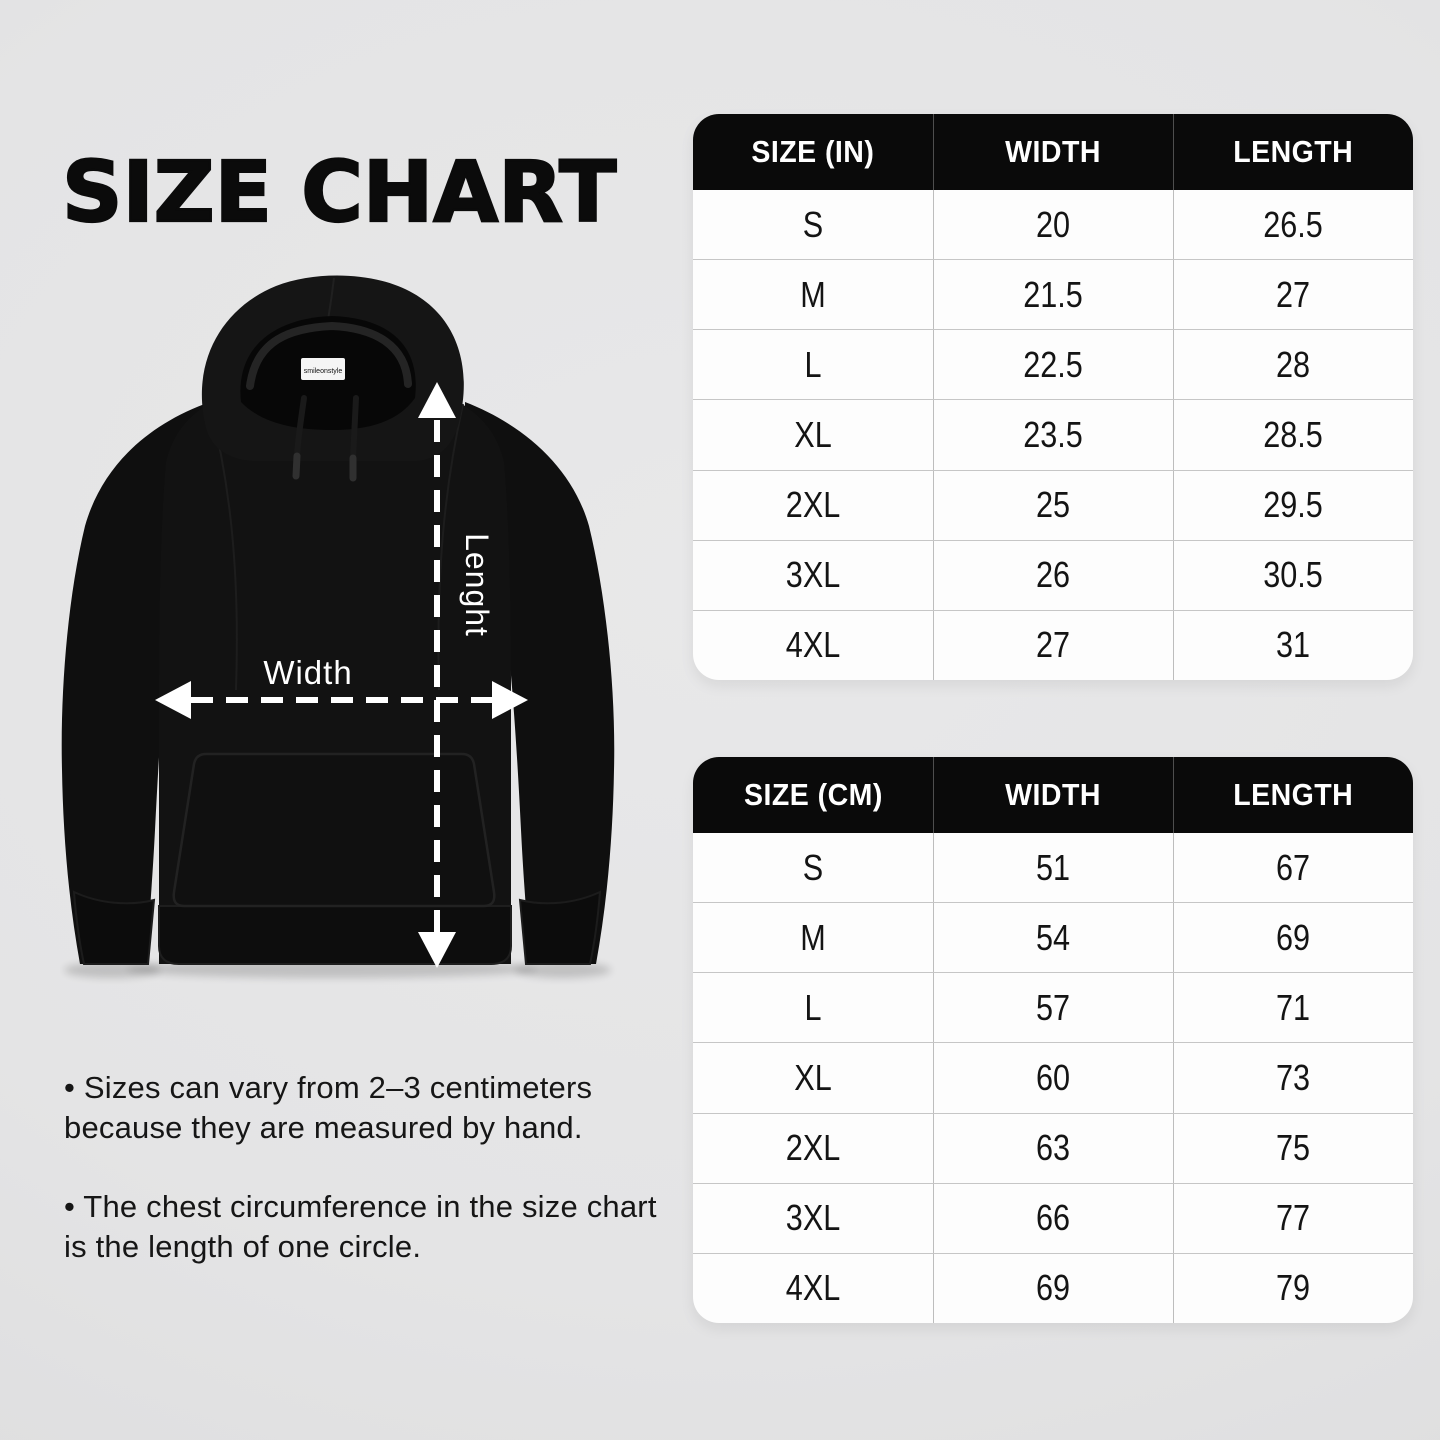 This screenshot has height=1440, width=1440. I want to click on width-arrow, so click(341, 700).